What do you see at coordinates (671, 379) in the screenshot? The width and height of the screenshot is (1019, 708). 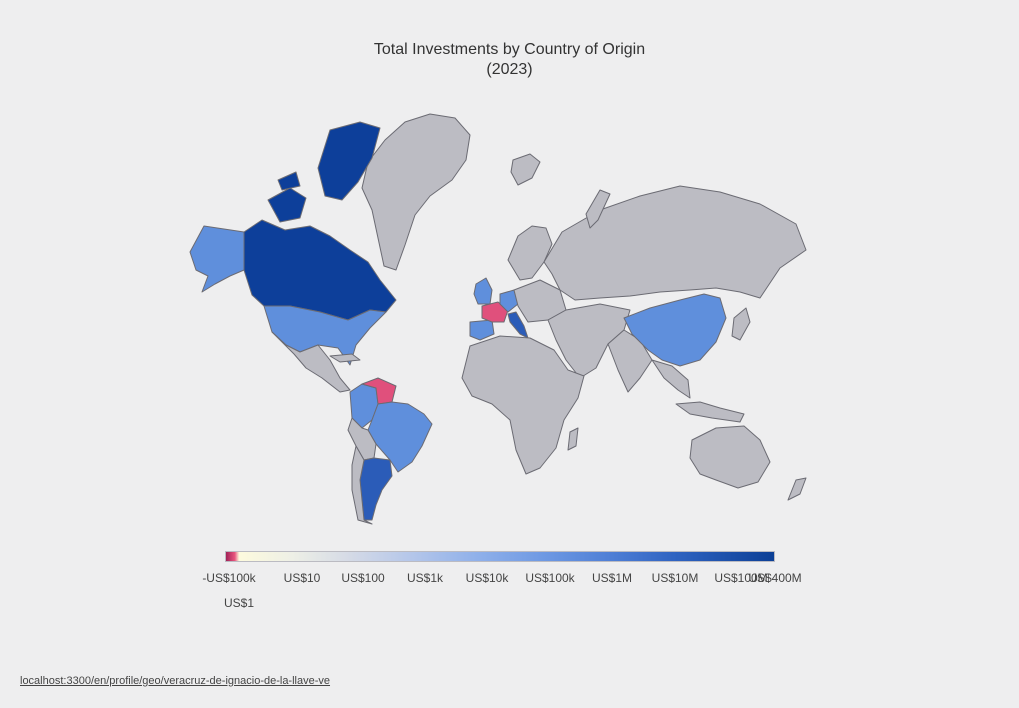 I see `country-se-asia` at bounding box center [671, 379].